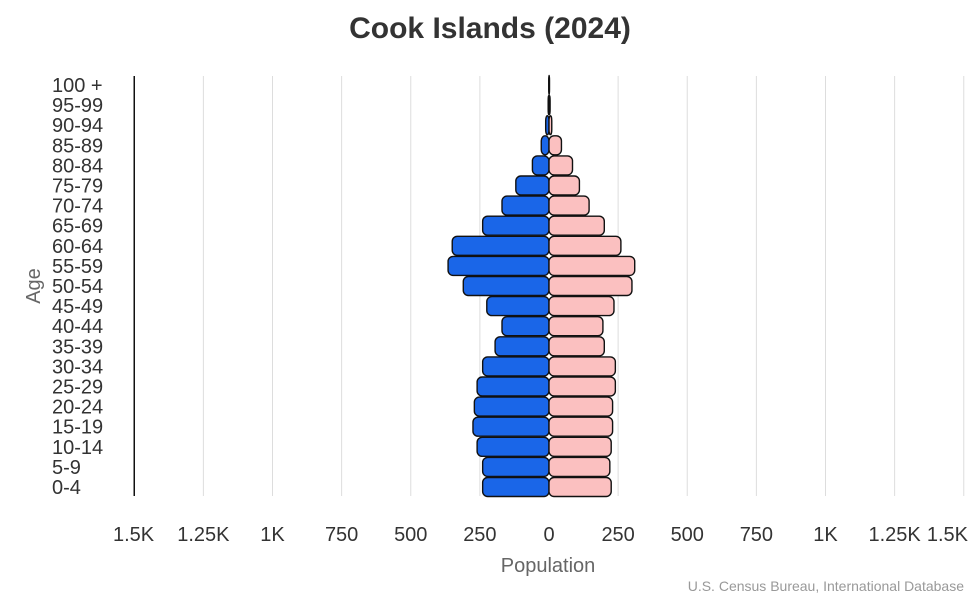 This screenshot has height=600, width=980. I want to click on bars, so click(541, 286).